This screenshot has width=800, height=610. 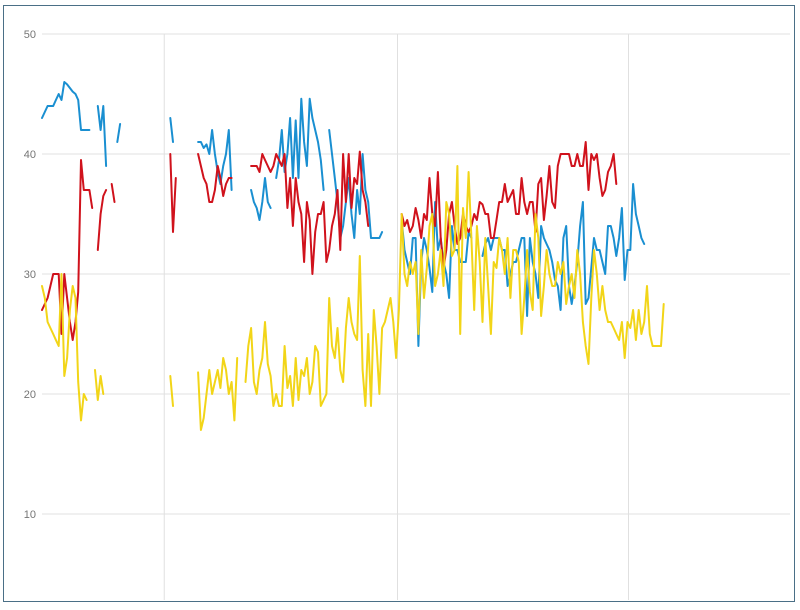 What do you see at coordinates (30, 515) in the screenshot?
I see `y-tick-label: 10` at bounding box center [30, 515].